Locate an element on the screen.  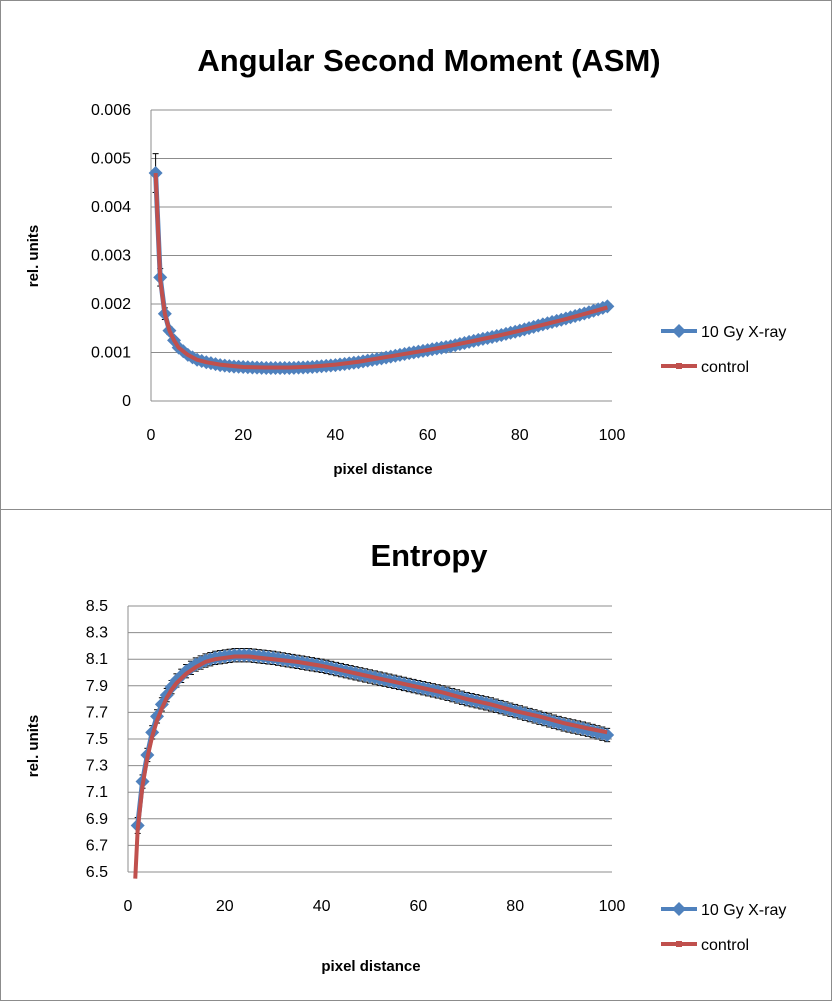
y-tick-label: 0.004 is located at coordinates (111, 207).